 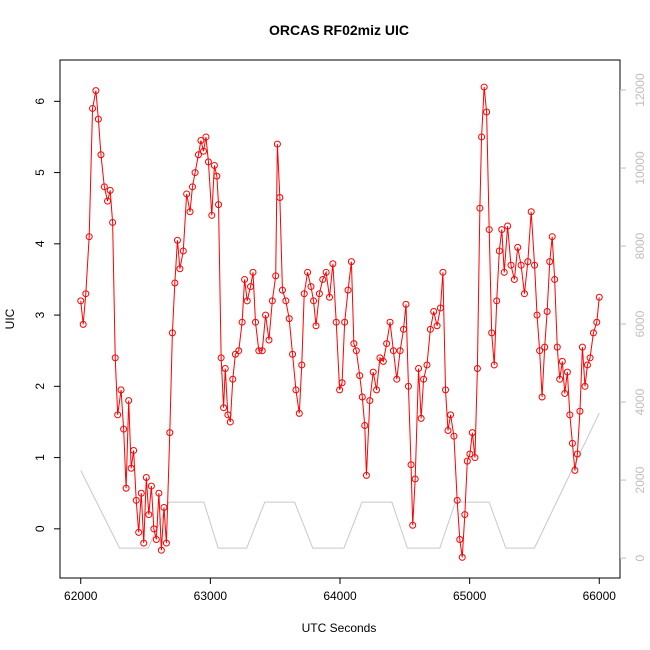 I want to click on x-tick-label: 65000, so click(x=470, y=596).